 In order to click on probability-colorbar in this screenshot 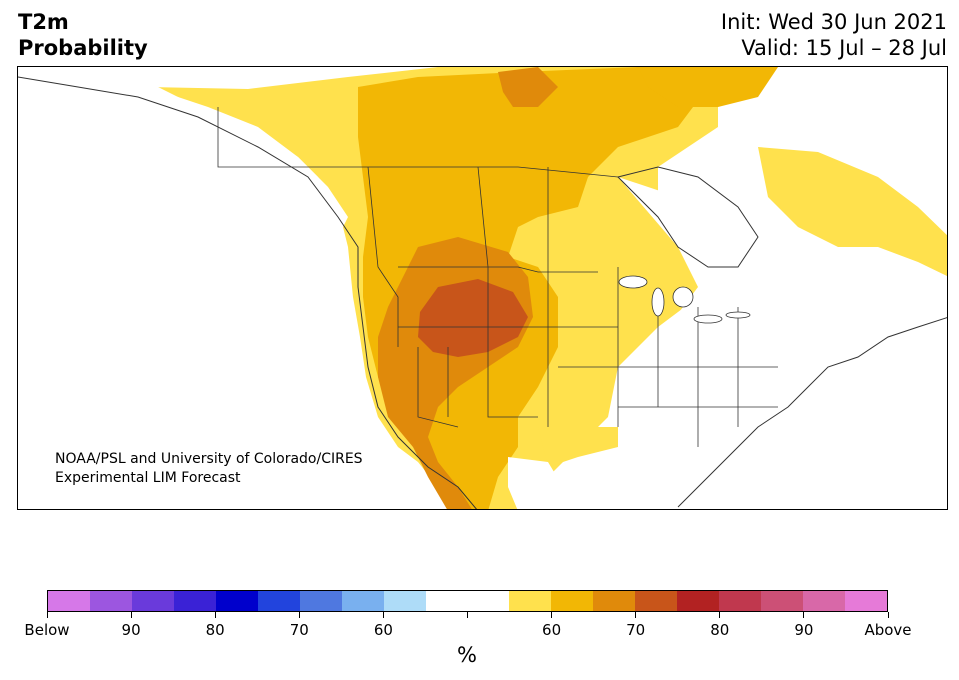, I will do `click(467, 601)`.